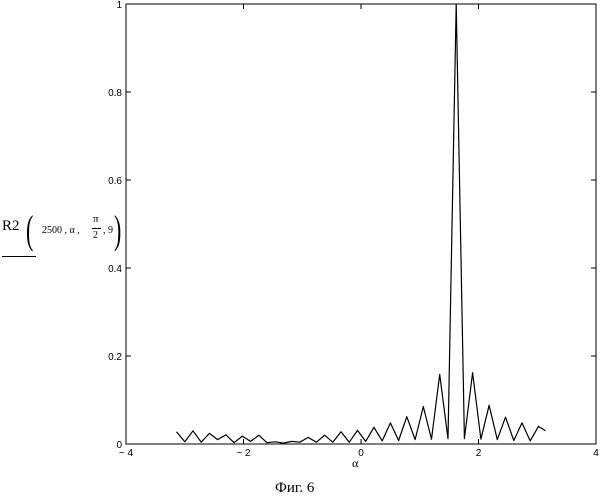  What do you see at coordinates (115, 93) in the screenshot?
I see `y-tick-label: 0.8` at bounding box center [115, 93].